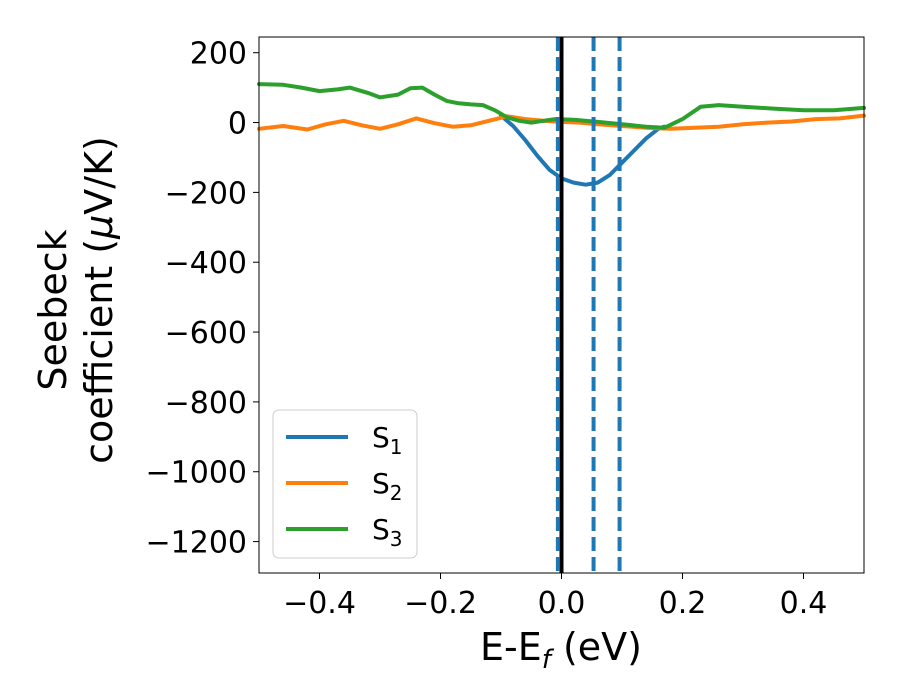  What do you see at coordinates (319, 603) in the screenshot?
I see `x-tick-label: −0.4` at bounding box center [319, 603].